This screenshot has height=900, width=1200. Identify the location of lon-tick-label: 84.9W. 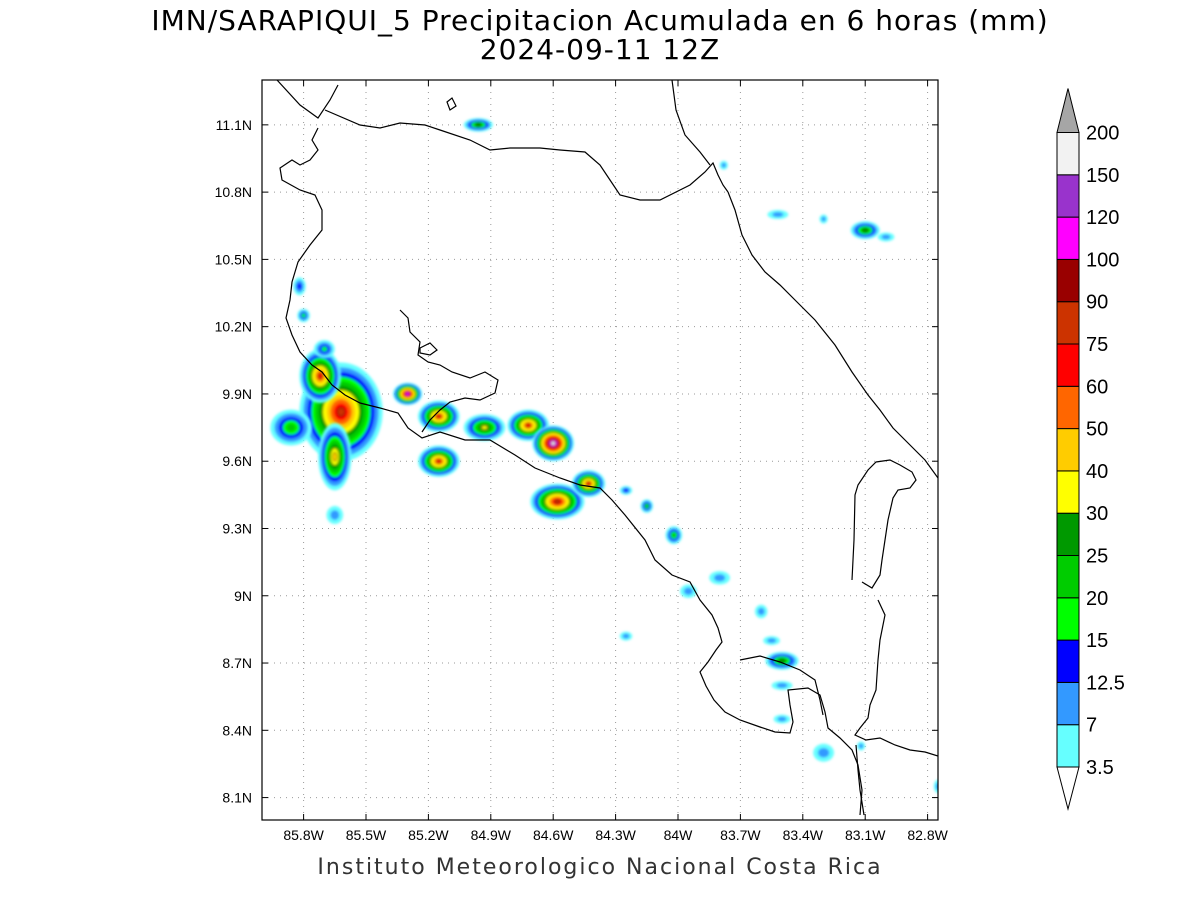
(491, 835).